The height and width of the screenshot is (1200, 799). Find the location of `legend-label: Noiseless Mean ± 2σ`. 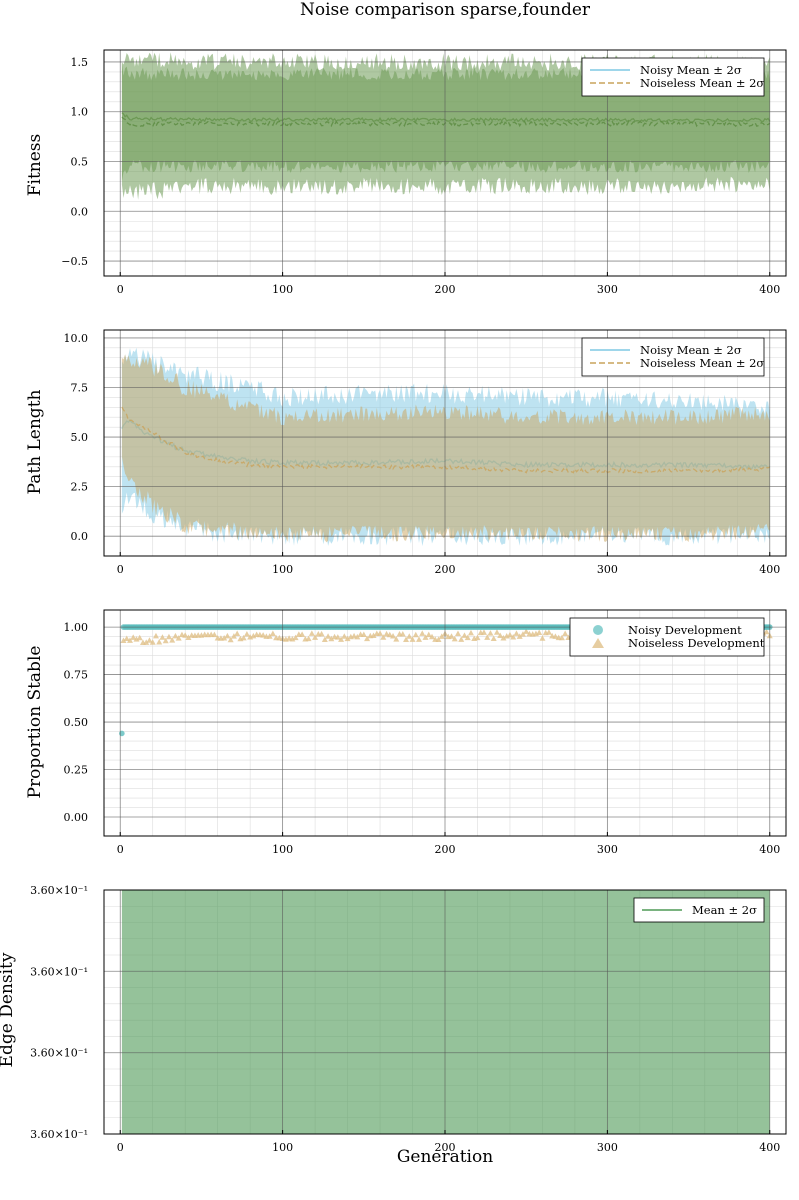

legend-label: Noiseless Mean ± 2σ is located at coordinates (702, 83).